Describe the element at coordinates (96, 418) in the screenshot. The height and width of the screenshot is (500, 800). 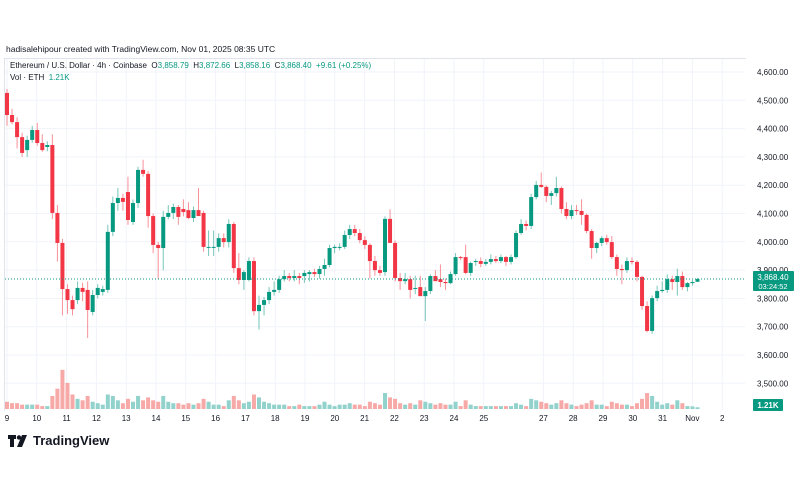
I see `date-axis-label: 12` at that location.